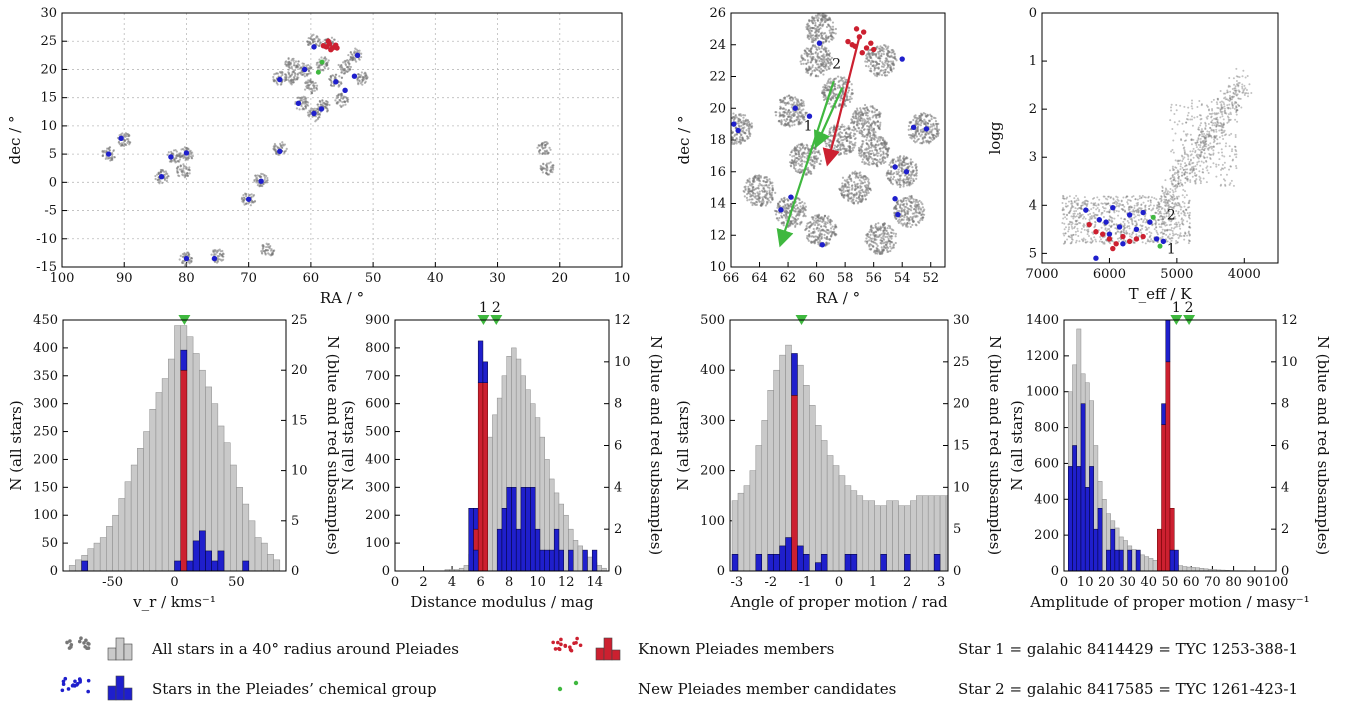 The image size is (1352, 701). What do you see at coordinates (717, 108) in the screenshot?
I see `y-tick-label: 20` at bounding box center [717, 108].